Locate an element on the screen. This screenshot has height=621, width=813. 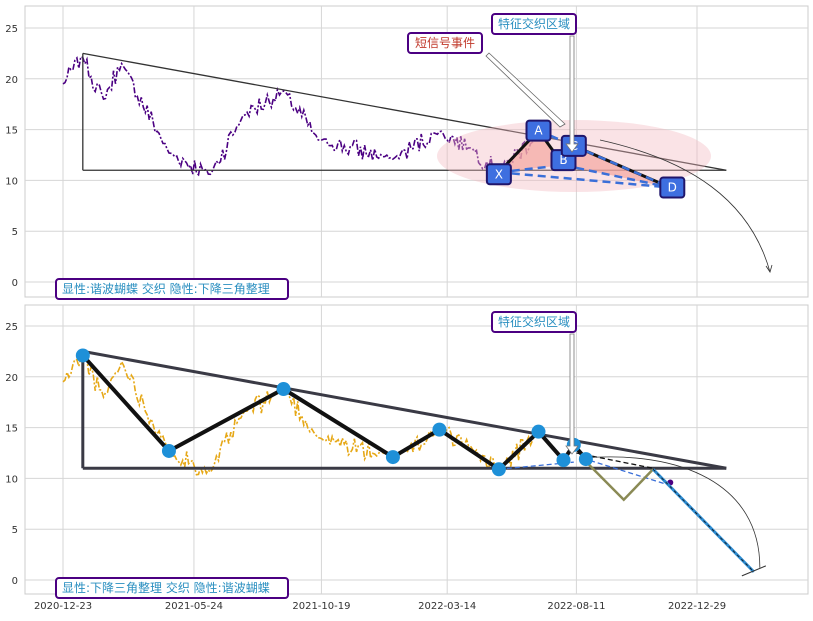
x-tick-label: 2022-03-14 is located at coordinates (447, 606).